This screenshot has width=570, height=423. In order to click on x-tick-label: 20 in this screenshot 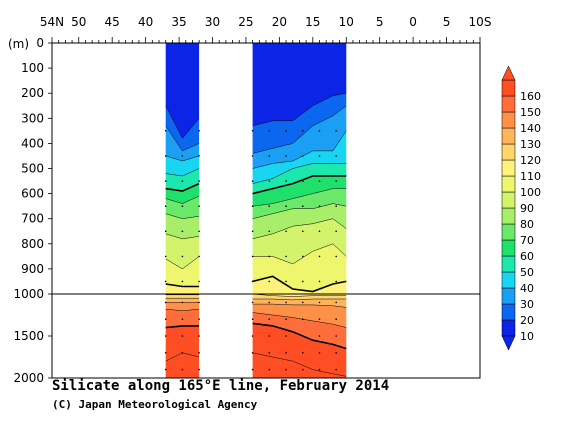, I will do `click(279, 22)`.